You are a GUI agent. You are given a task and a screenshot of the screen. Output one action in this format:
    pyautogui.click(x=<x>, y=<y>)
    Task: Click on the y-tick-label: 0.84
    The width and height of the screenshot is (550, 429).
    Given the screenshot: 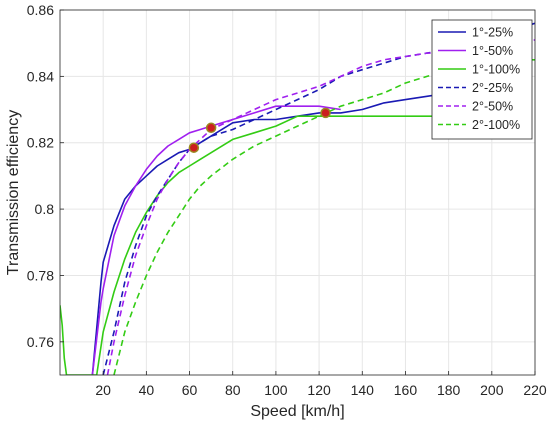 What is the action you would take?
    pyautogui.click(x=40, y=76)
    